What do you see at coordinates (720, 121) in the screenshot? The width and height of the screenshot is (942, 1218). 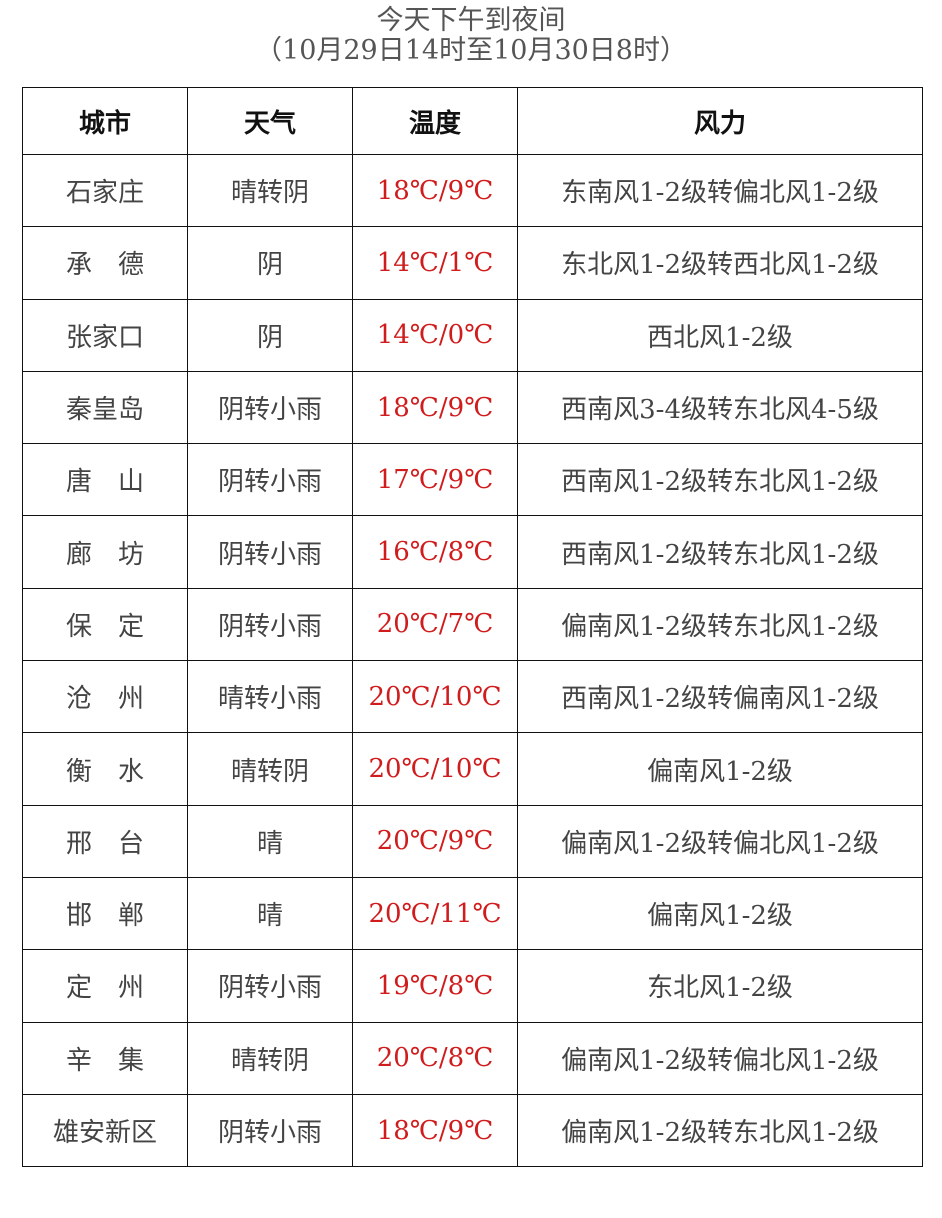 I see `header-wind: 风力` at bounding box center [720, 121].